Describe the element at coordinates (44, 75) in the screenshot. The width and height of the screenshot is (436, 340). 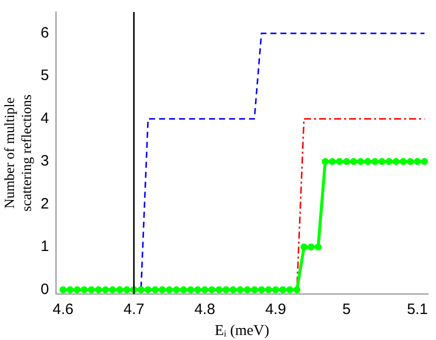
I see `y-tick-label: 5` at that location.